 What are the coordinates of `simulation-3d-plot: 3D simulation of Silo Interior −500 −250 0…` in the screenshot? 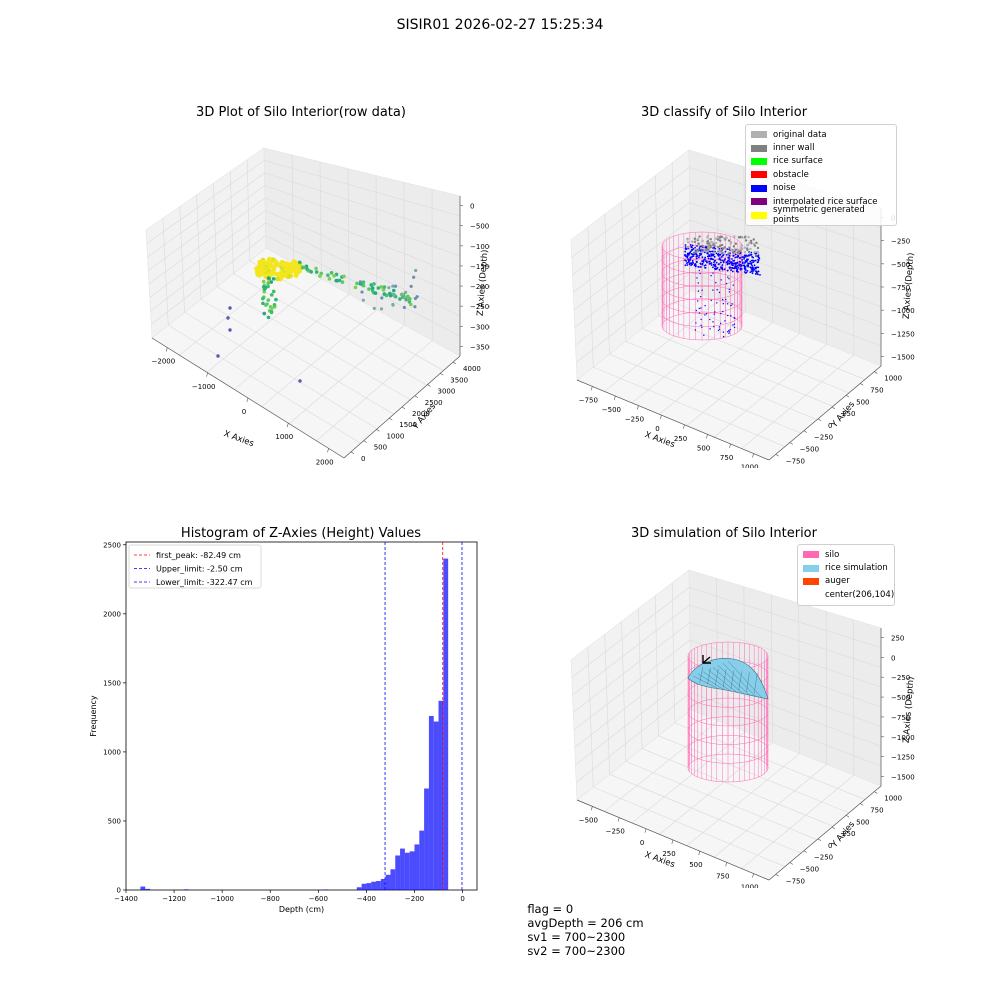 It's located at (743, 707).